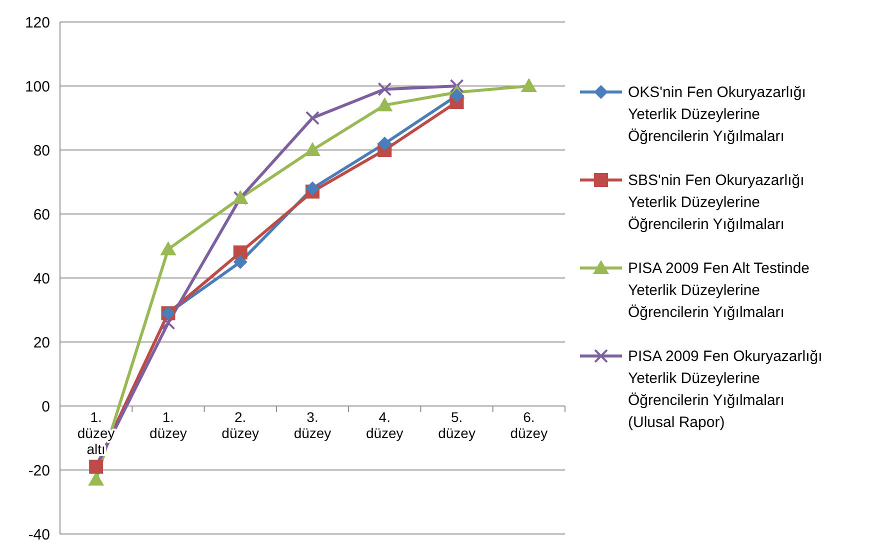 This screenshot has height=556, width=875. What do you see at coordinates (46, 407) in the screenshot?
I see `y-tick-label: 0` at bounding box center [46, 407].